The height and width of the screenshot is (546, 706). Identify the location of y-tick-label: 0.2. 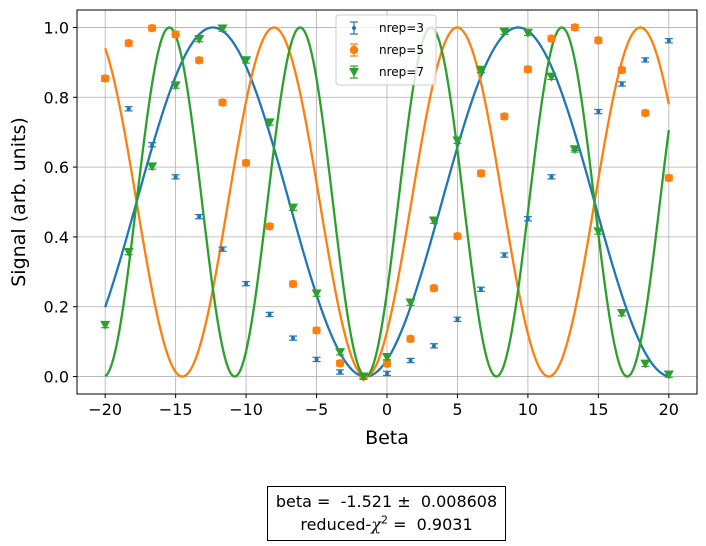
(56, 307).